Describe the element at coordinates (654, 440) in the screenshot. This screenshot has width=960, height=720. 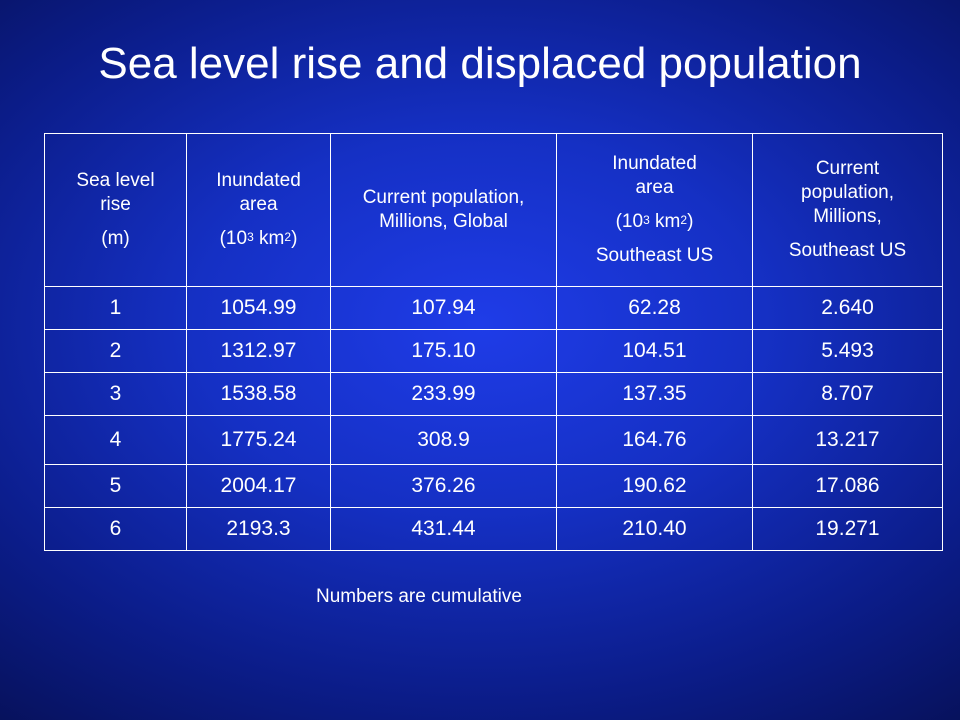
I see `cell-inundated-southeast: 164.76` at that location.